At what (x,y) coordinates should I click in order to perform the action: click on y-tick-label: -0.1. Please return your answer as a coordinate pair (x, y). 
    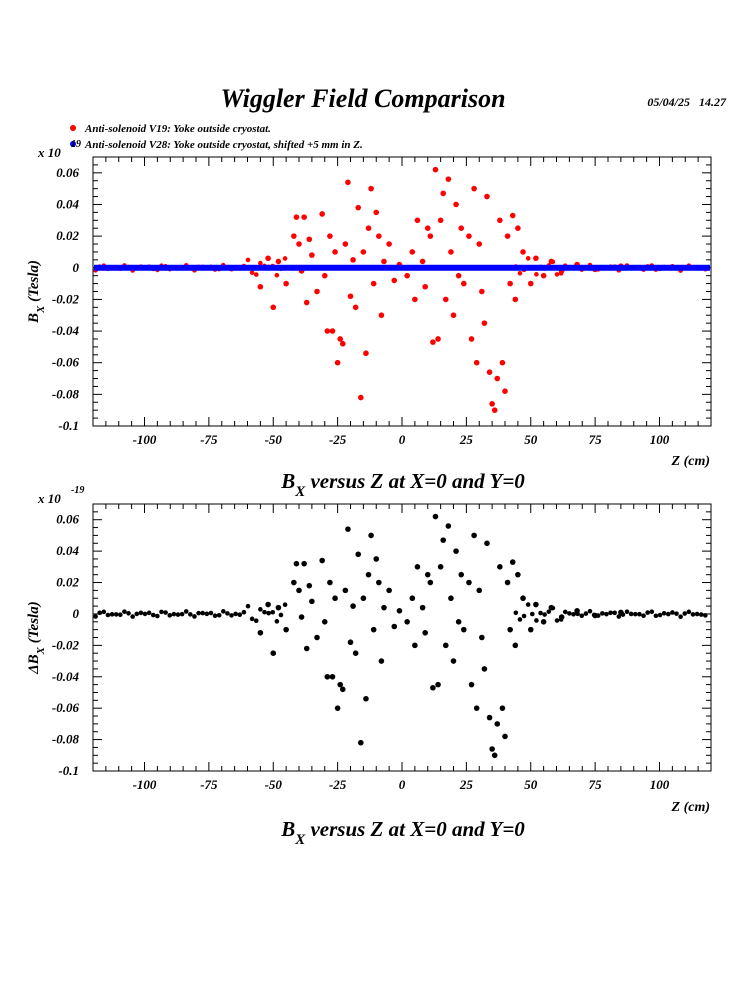
    Looking at the image, I should click on (68, 770).